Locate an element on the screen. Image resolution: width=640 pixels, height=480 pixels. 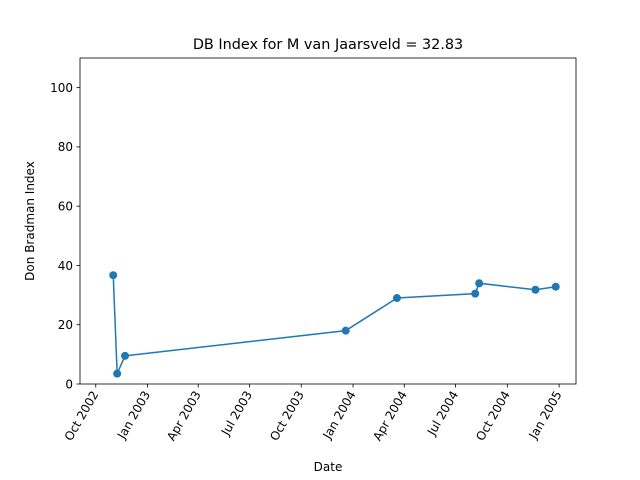
x-tick-label: Oct 2003 is located at coordinates (287, 416).